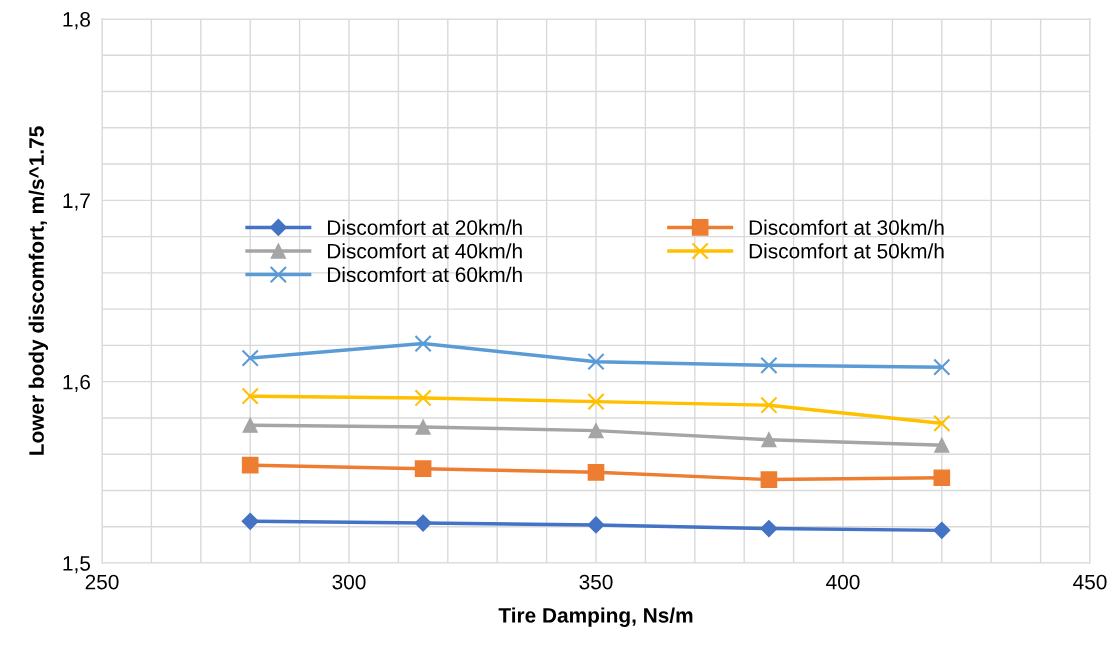 Image resolution: width=1117 pixels, height=654 pixels. What do you see at coordinates (424, 274) in the screenshot?
I see `legend-label: Discomfort at 60km/h` at bounding box center [424, 274].